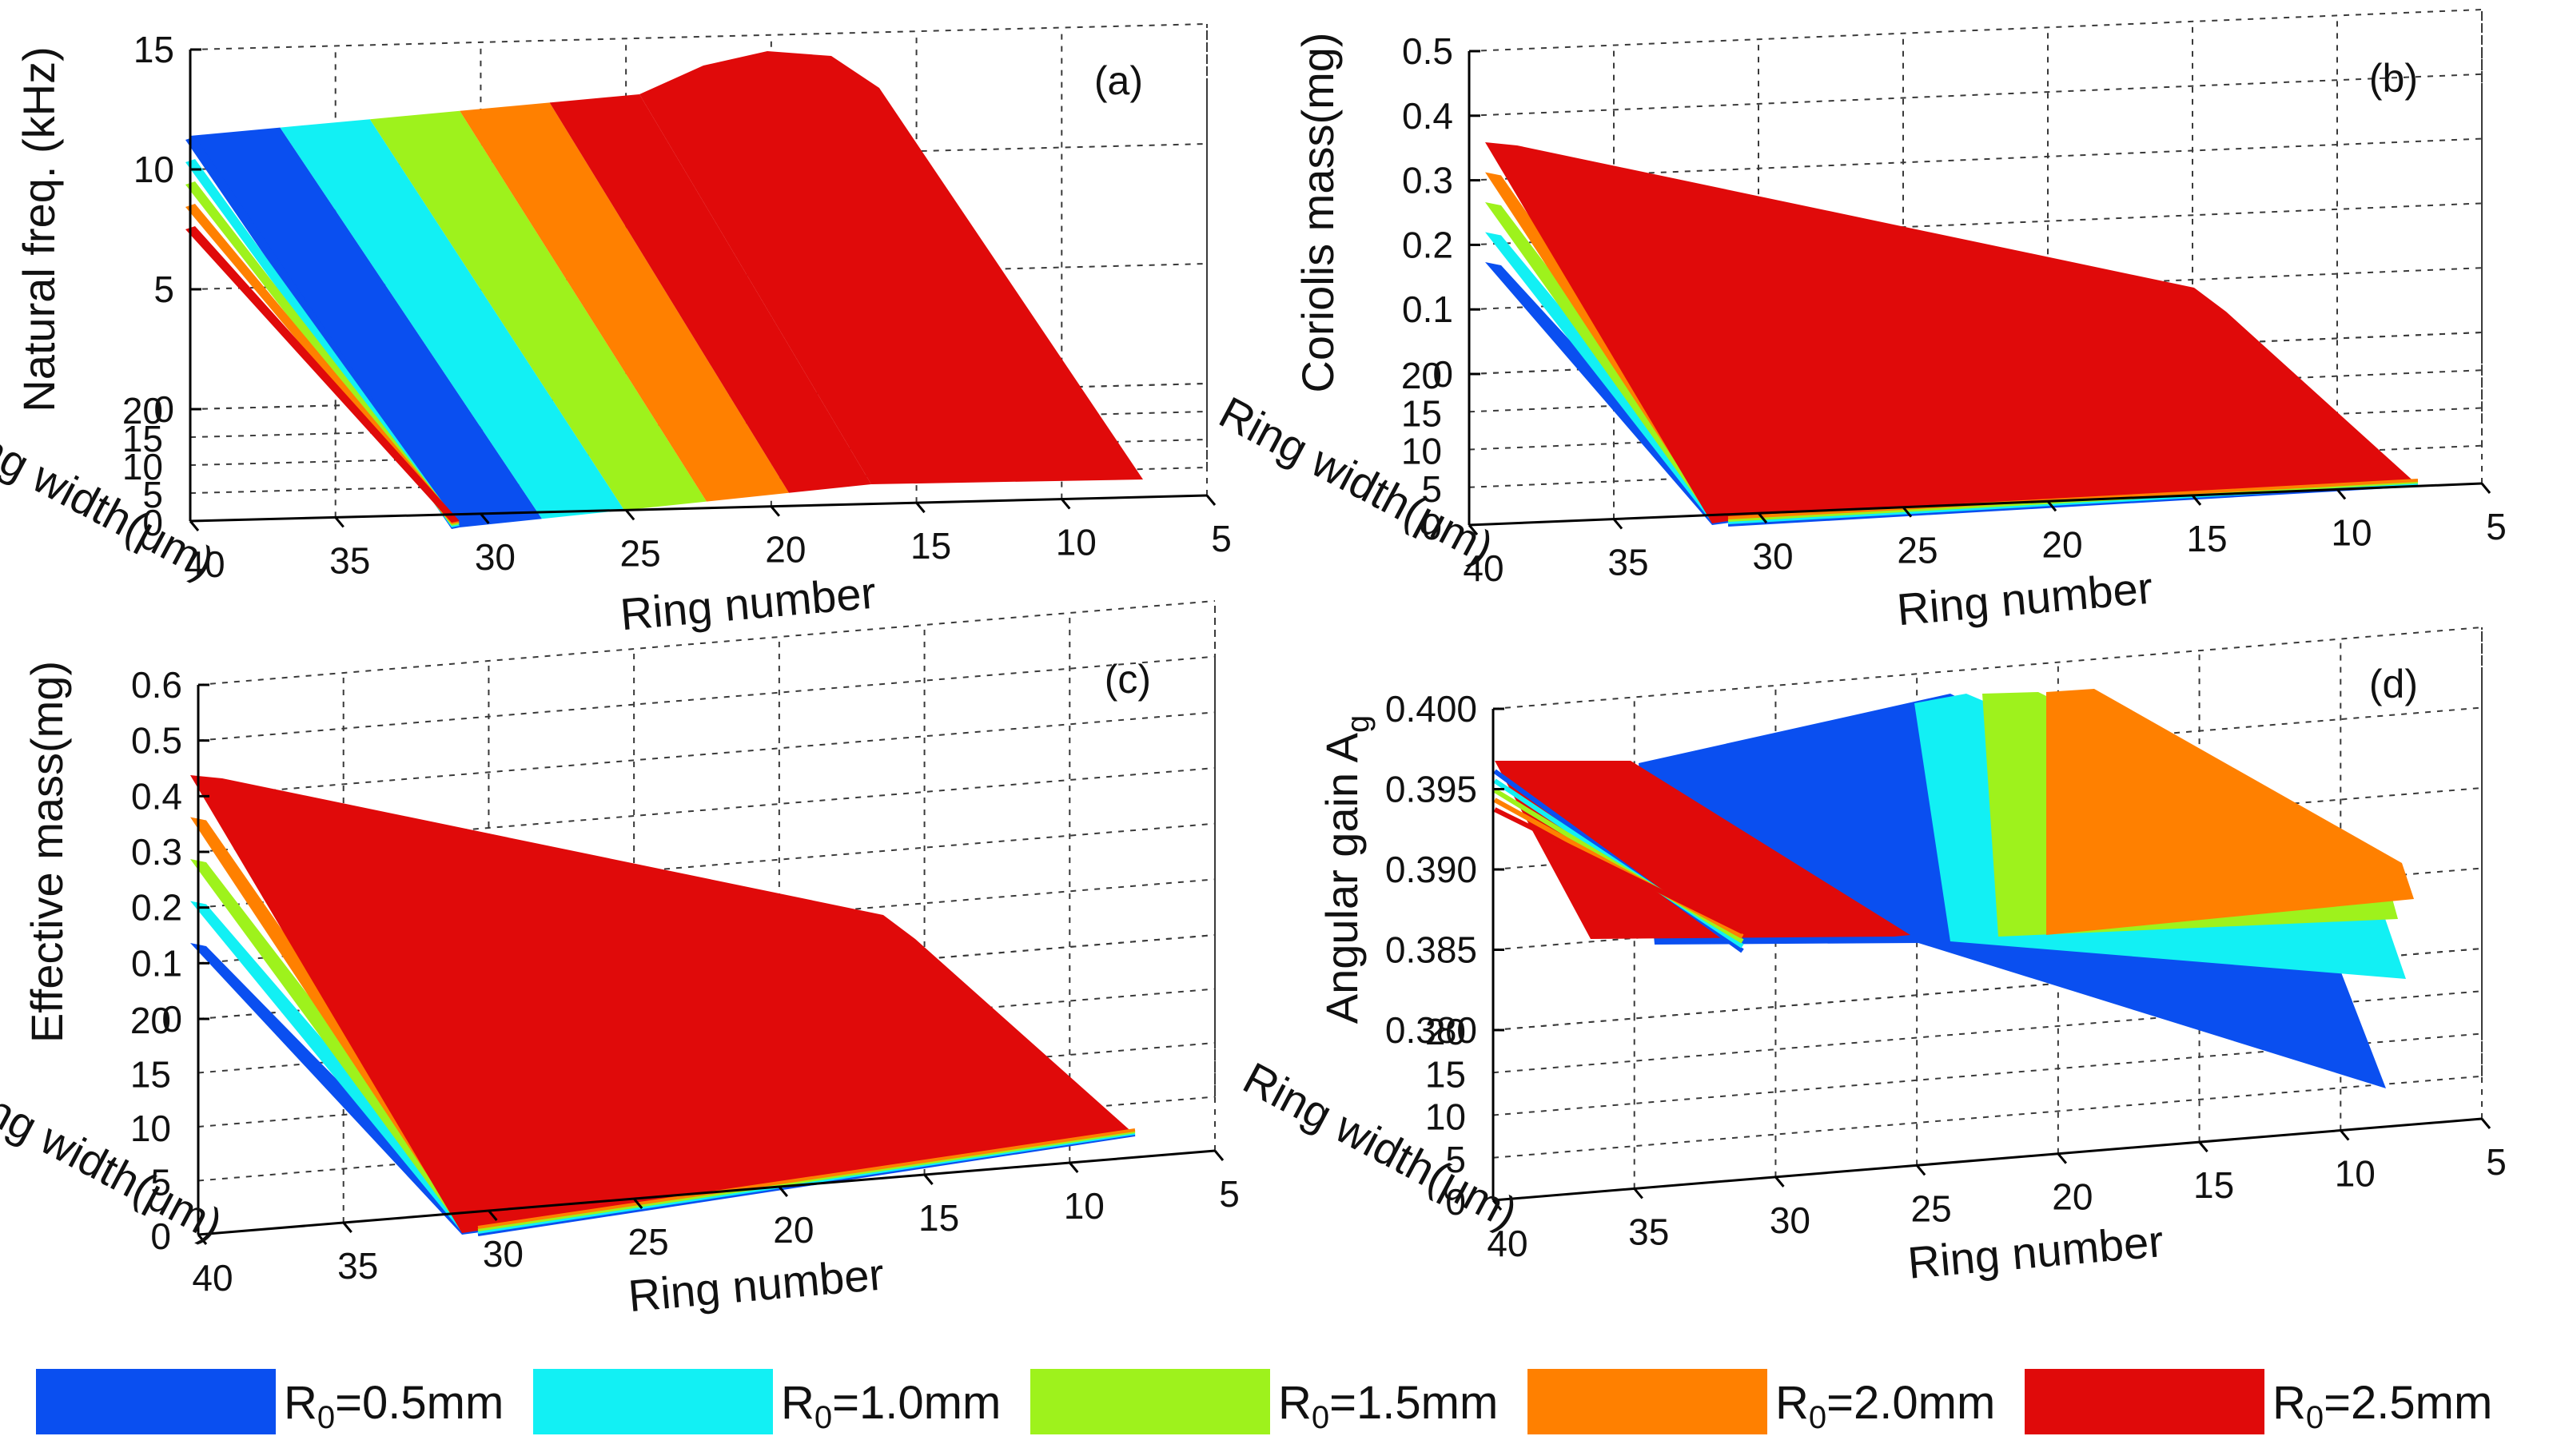  I want to click on y-tick-label: 10, so click(142, 466).